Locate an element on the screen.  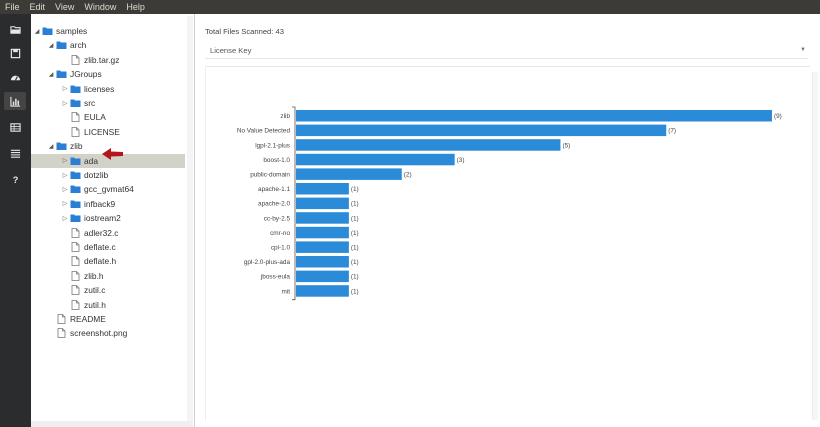
tree-folder-row: ▷ ada is located at coordinates (108, 160).